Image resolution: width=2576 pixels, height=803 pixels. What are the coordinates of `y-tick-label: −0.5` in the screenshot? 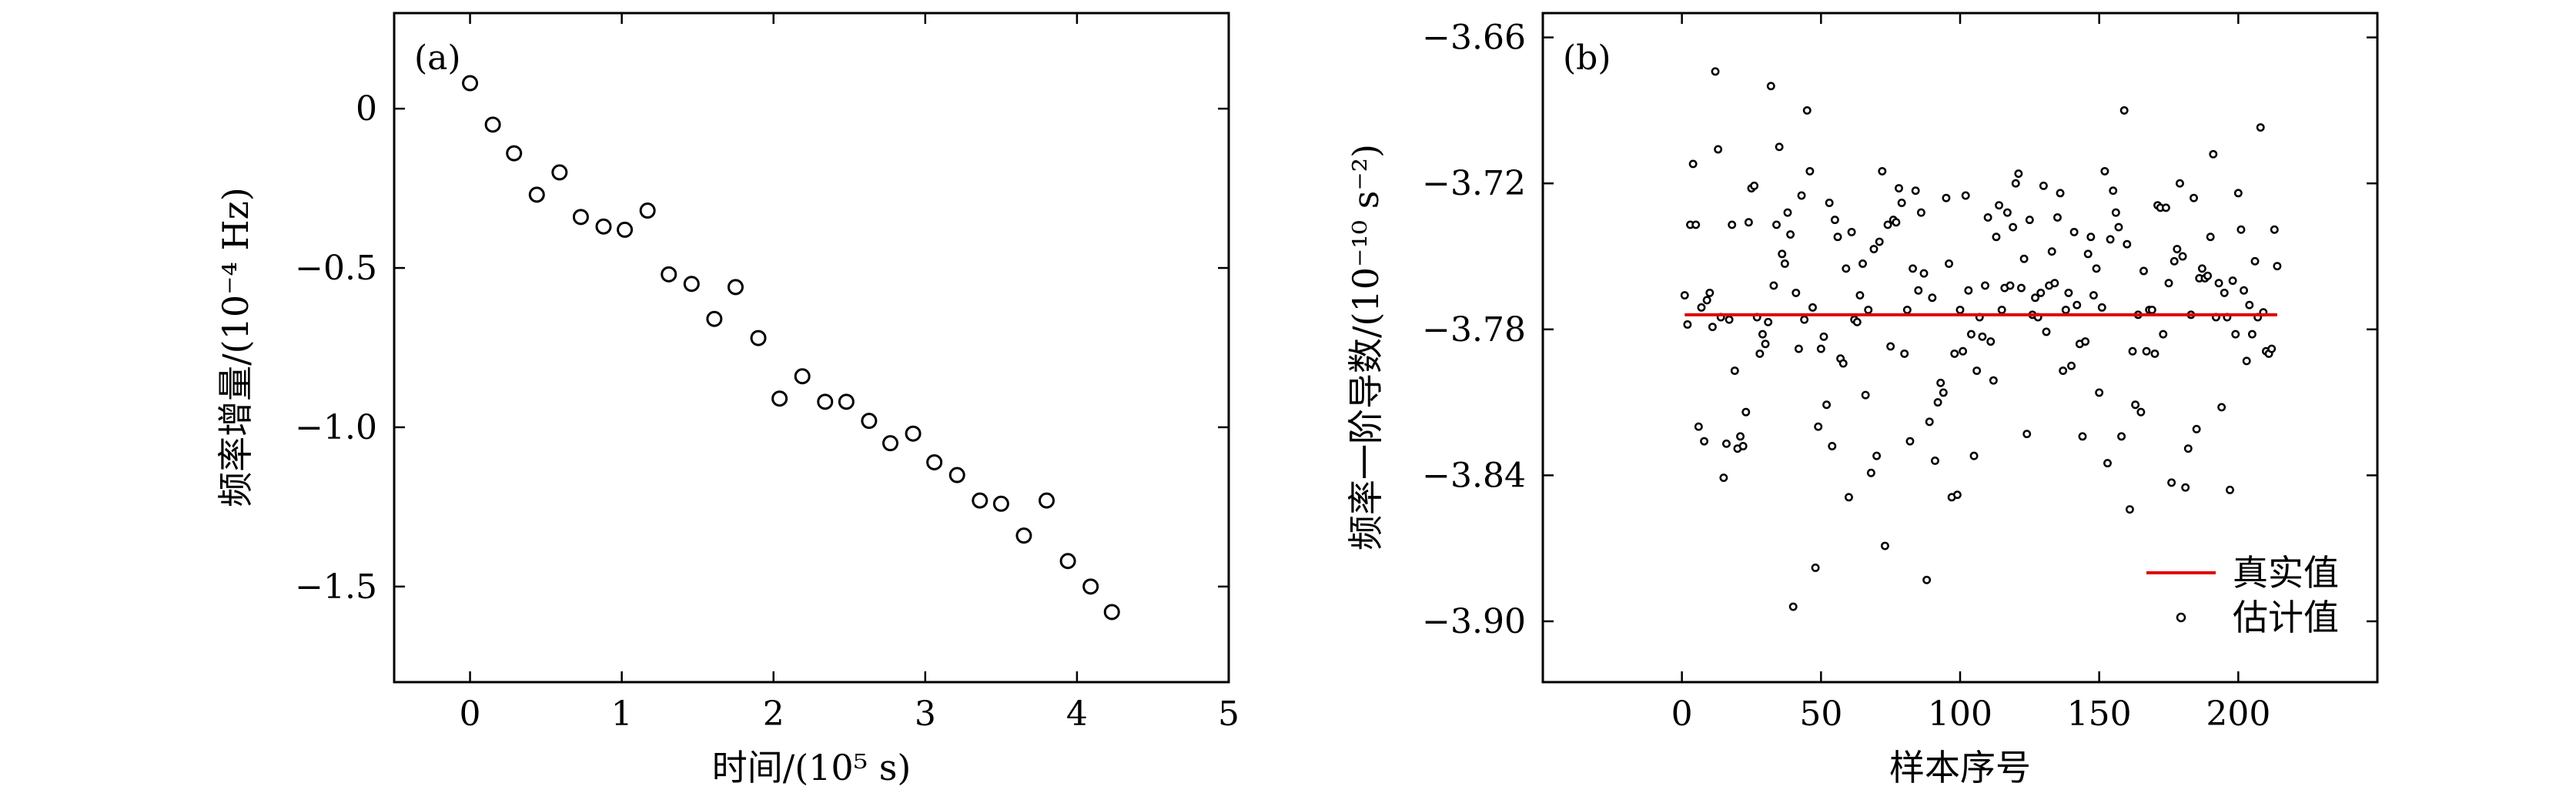 It's located at (336, 268).